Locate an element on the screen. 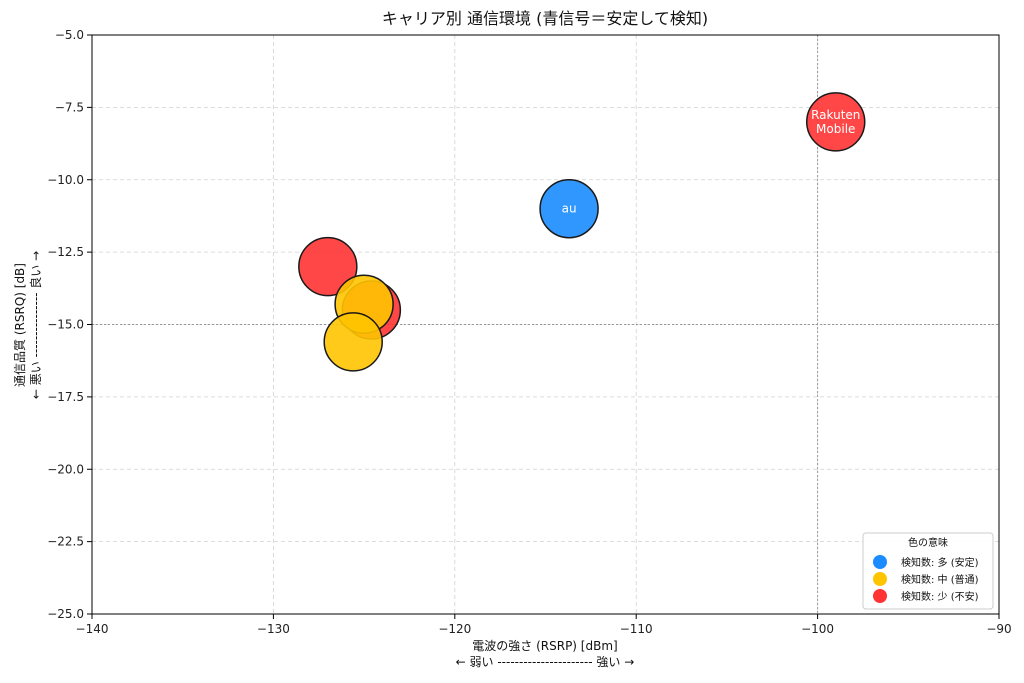 The height and width of the screenshot is (683, 1024). x-tick-label: −110 is located at coordinates (636, 629).